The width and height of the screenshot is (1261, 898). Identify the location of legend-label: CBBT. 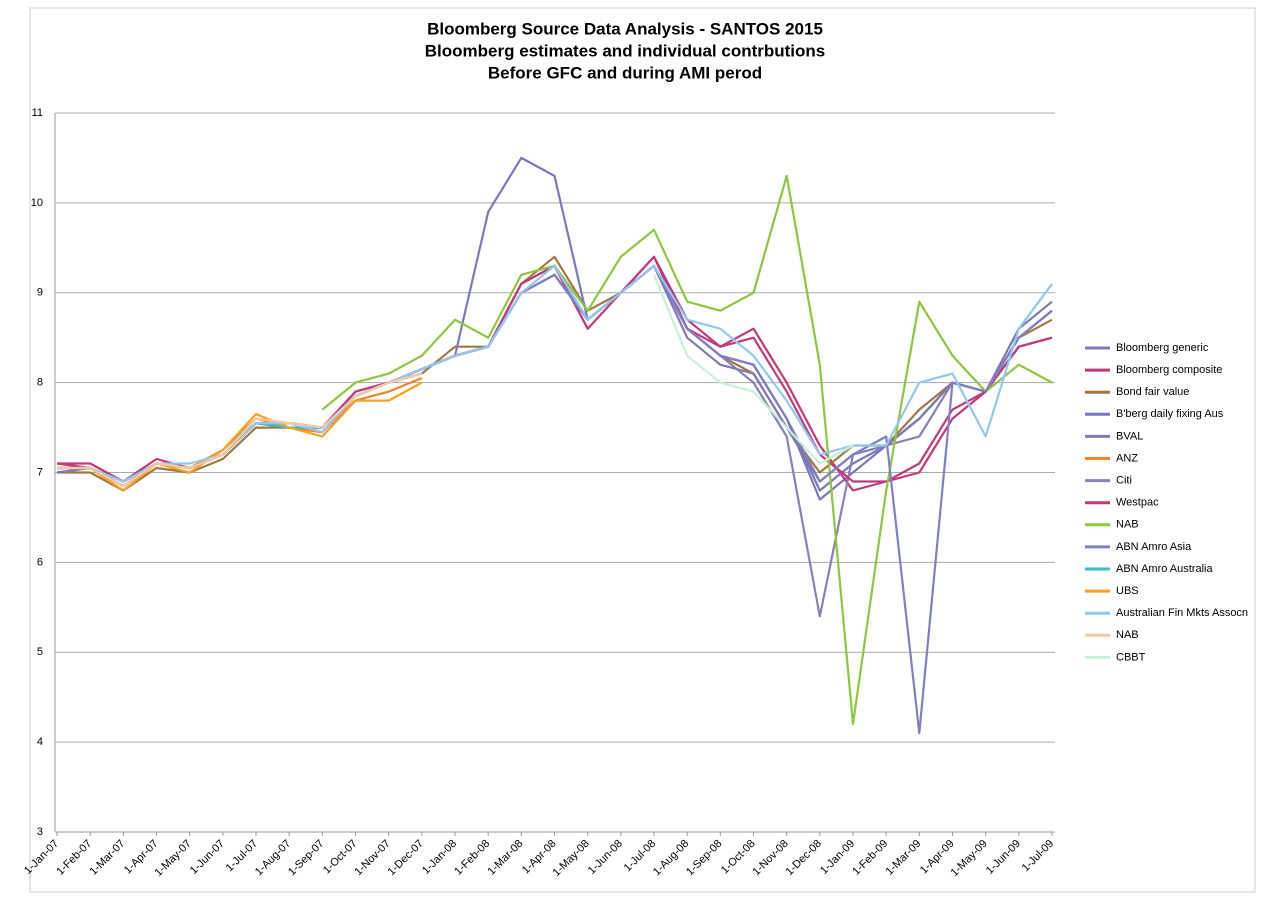
(1131, 657).